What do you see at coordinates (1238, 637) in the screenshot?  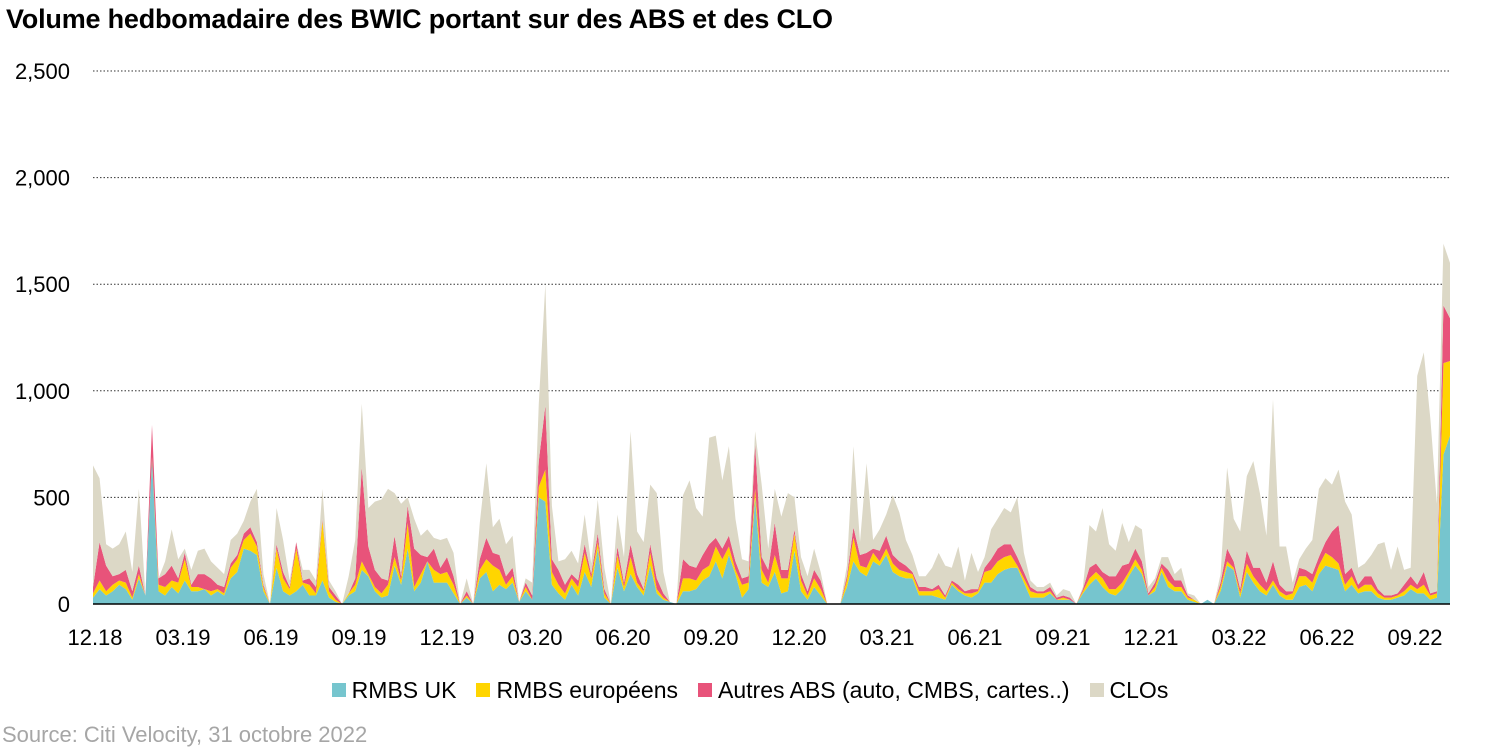 I see `x-tick-label: 03.22` at bounding box center [1238, 637].